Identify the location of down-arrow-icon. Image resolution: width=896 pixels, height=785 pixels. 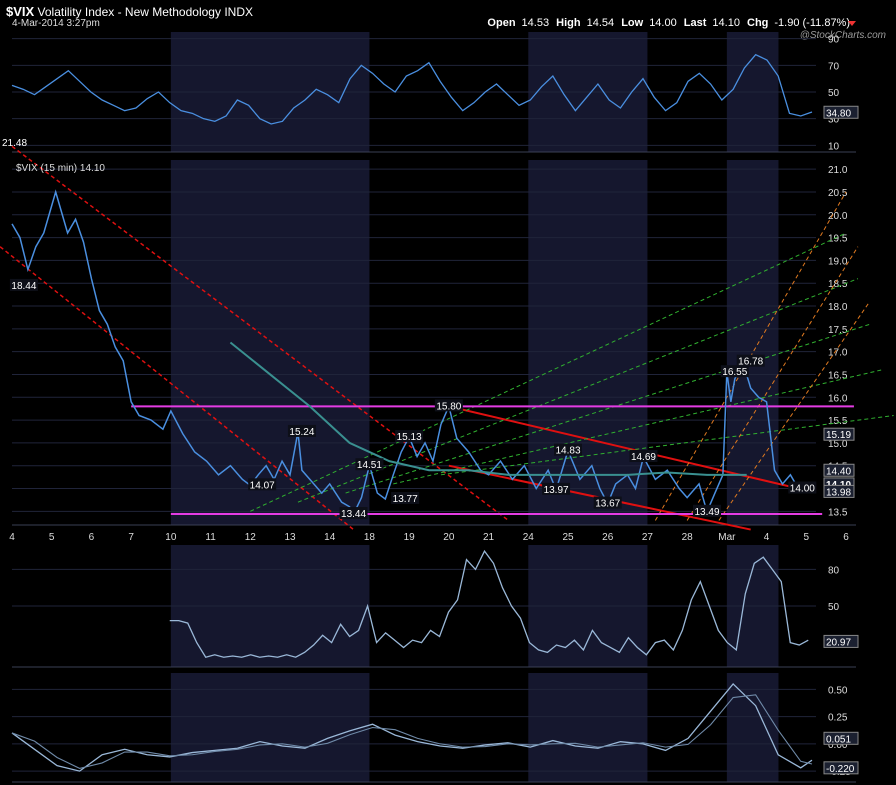
(852, 23).